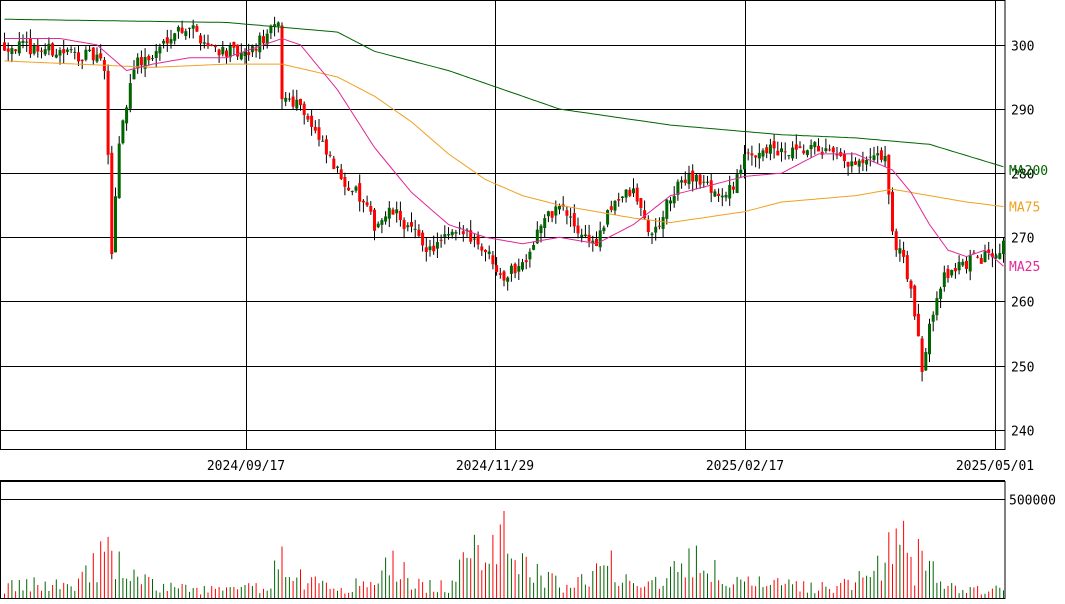  What do you see at coordinates (1022, 368) in the screenshot?
I see `price-tick-label: 250` at bounding box center [1022, 368].